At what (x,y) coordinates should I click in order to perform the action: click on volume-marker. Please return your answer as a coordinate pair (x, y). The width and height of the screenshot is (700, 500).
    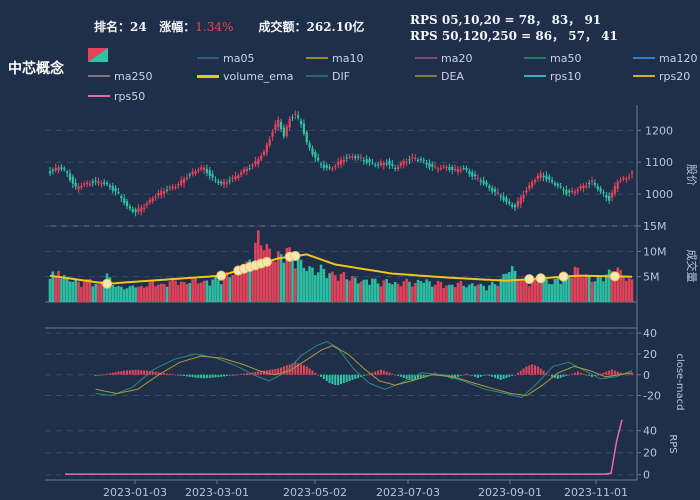
    Looking at the image, I should click on (563, 276).